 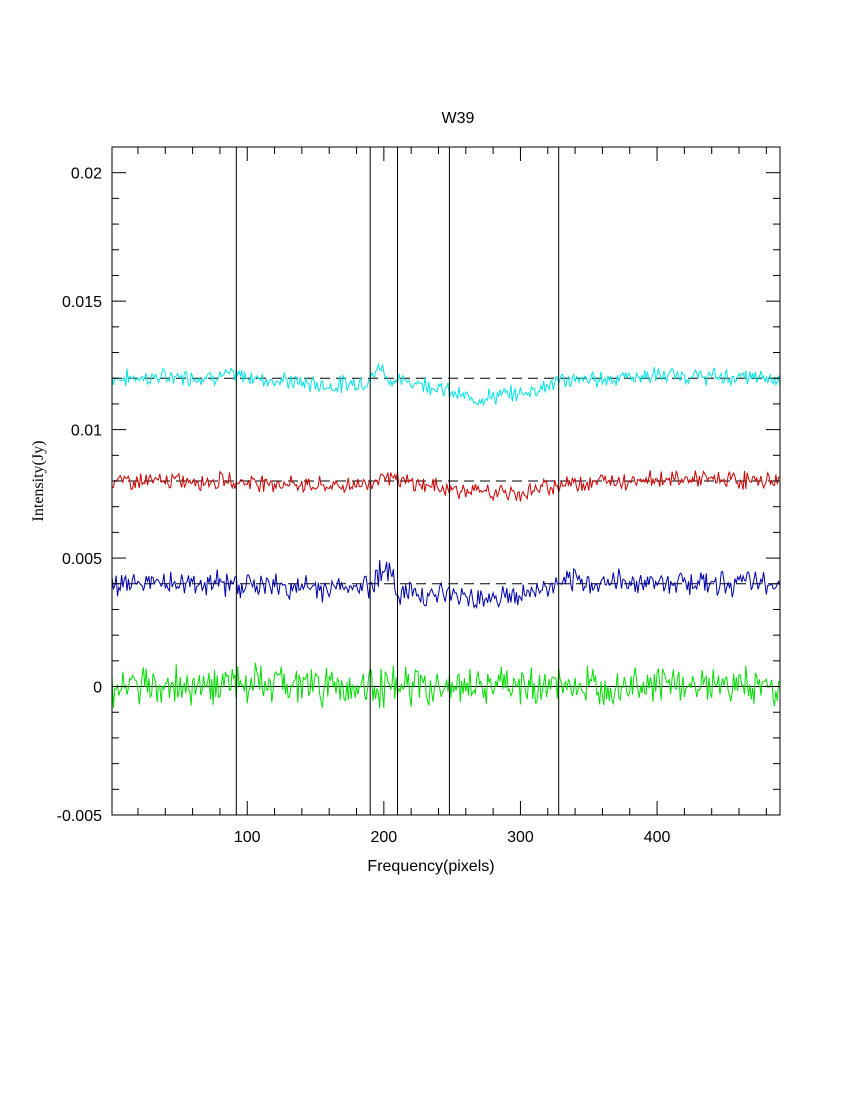 I want to click on y-tick-label: -0.005, so click(x=79, y=816).